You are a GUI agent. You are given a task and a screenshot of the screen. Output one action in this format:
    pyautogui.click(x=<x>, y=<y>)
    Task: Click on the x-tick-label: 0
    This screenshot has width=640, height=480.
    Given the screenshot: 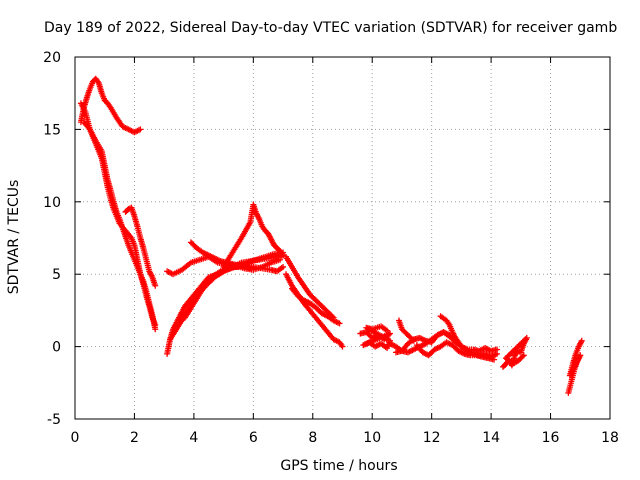 What is the action you would take?
    pyautogui.click(x=75, y=438)
    